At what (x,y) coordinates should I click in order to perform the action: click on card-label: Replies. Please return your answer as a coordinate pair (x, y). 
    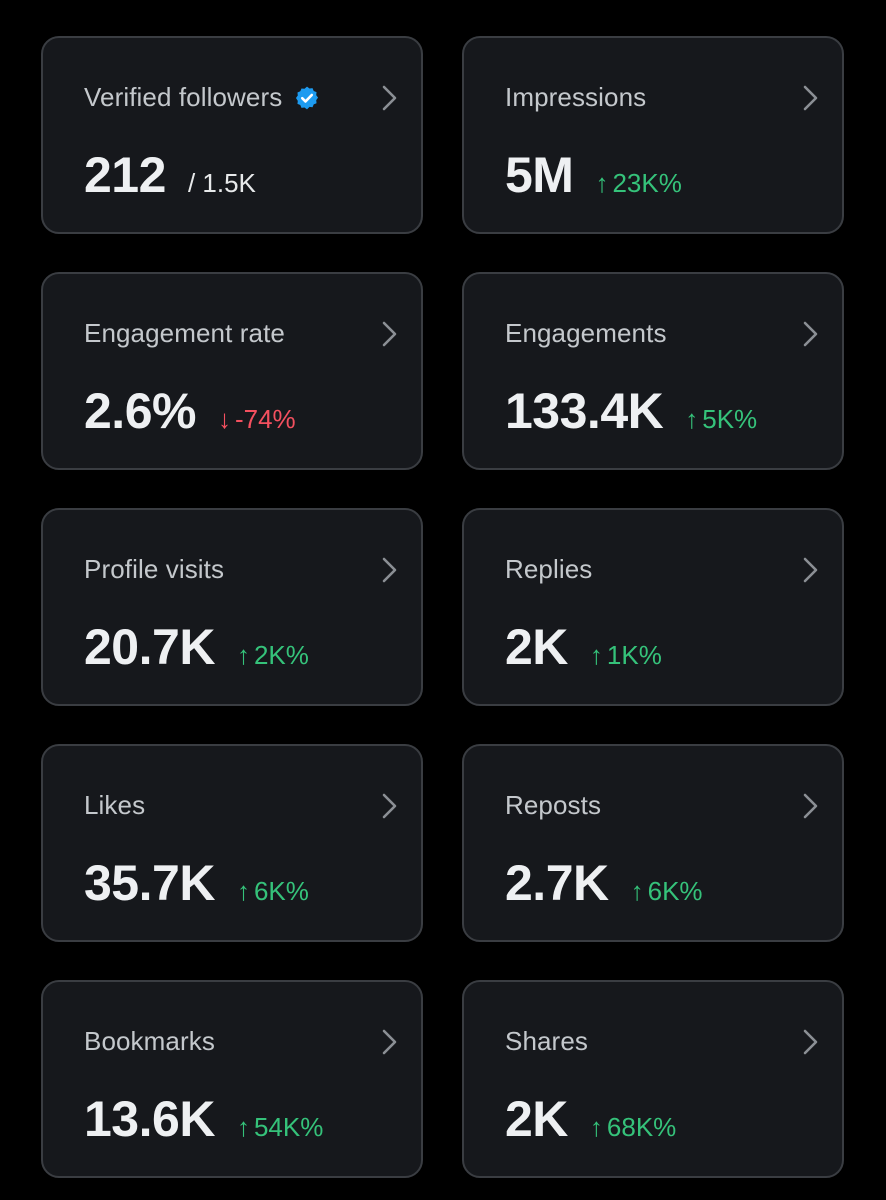
    Looking at the image, I should click on (549, 569).